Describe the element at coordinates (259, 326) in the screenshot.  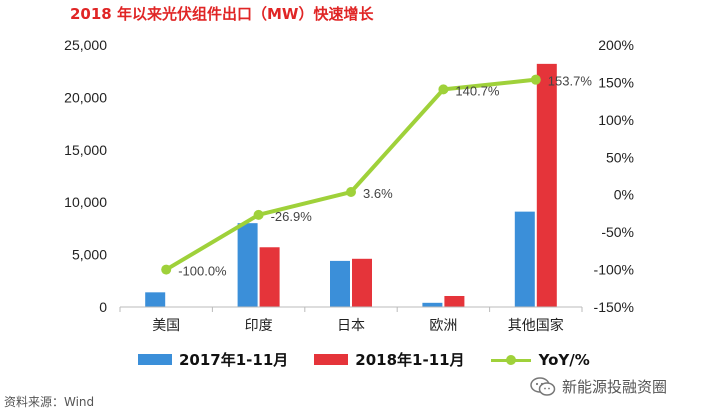
I see `category-label: 印度` at that location.